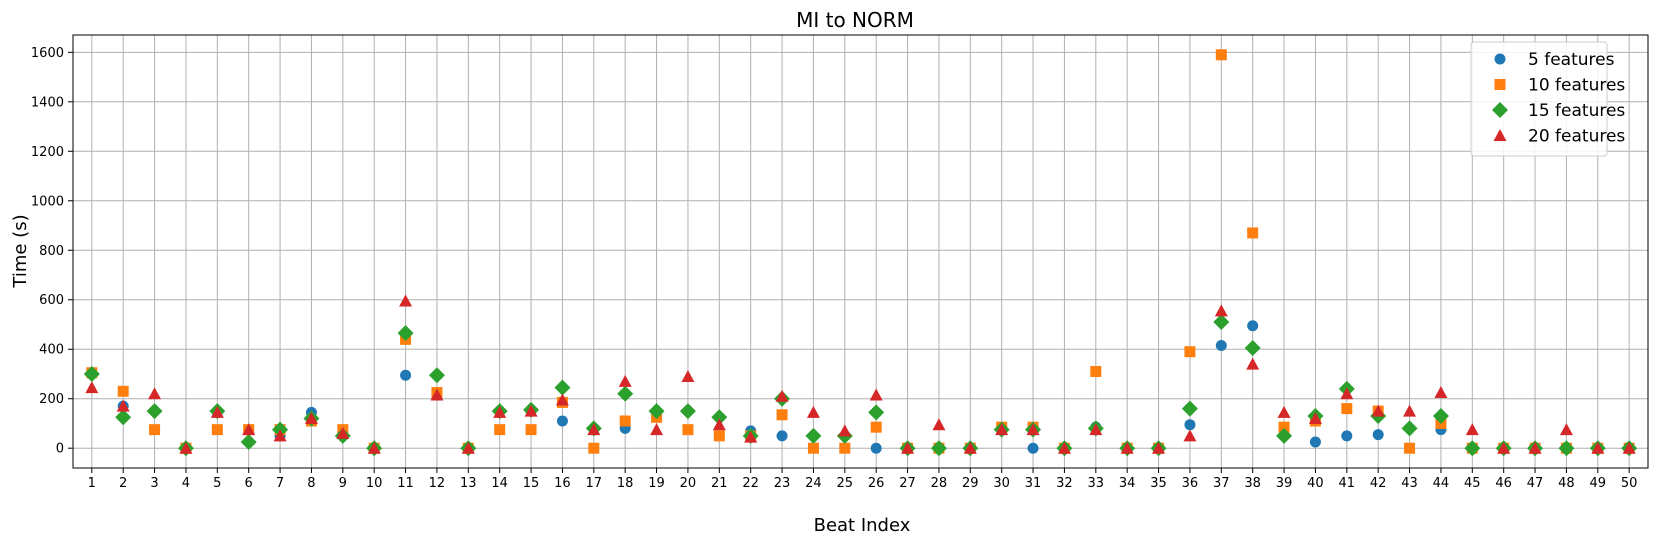  I want to click on x-tick-label: 1, so click(92, 483).